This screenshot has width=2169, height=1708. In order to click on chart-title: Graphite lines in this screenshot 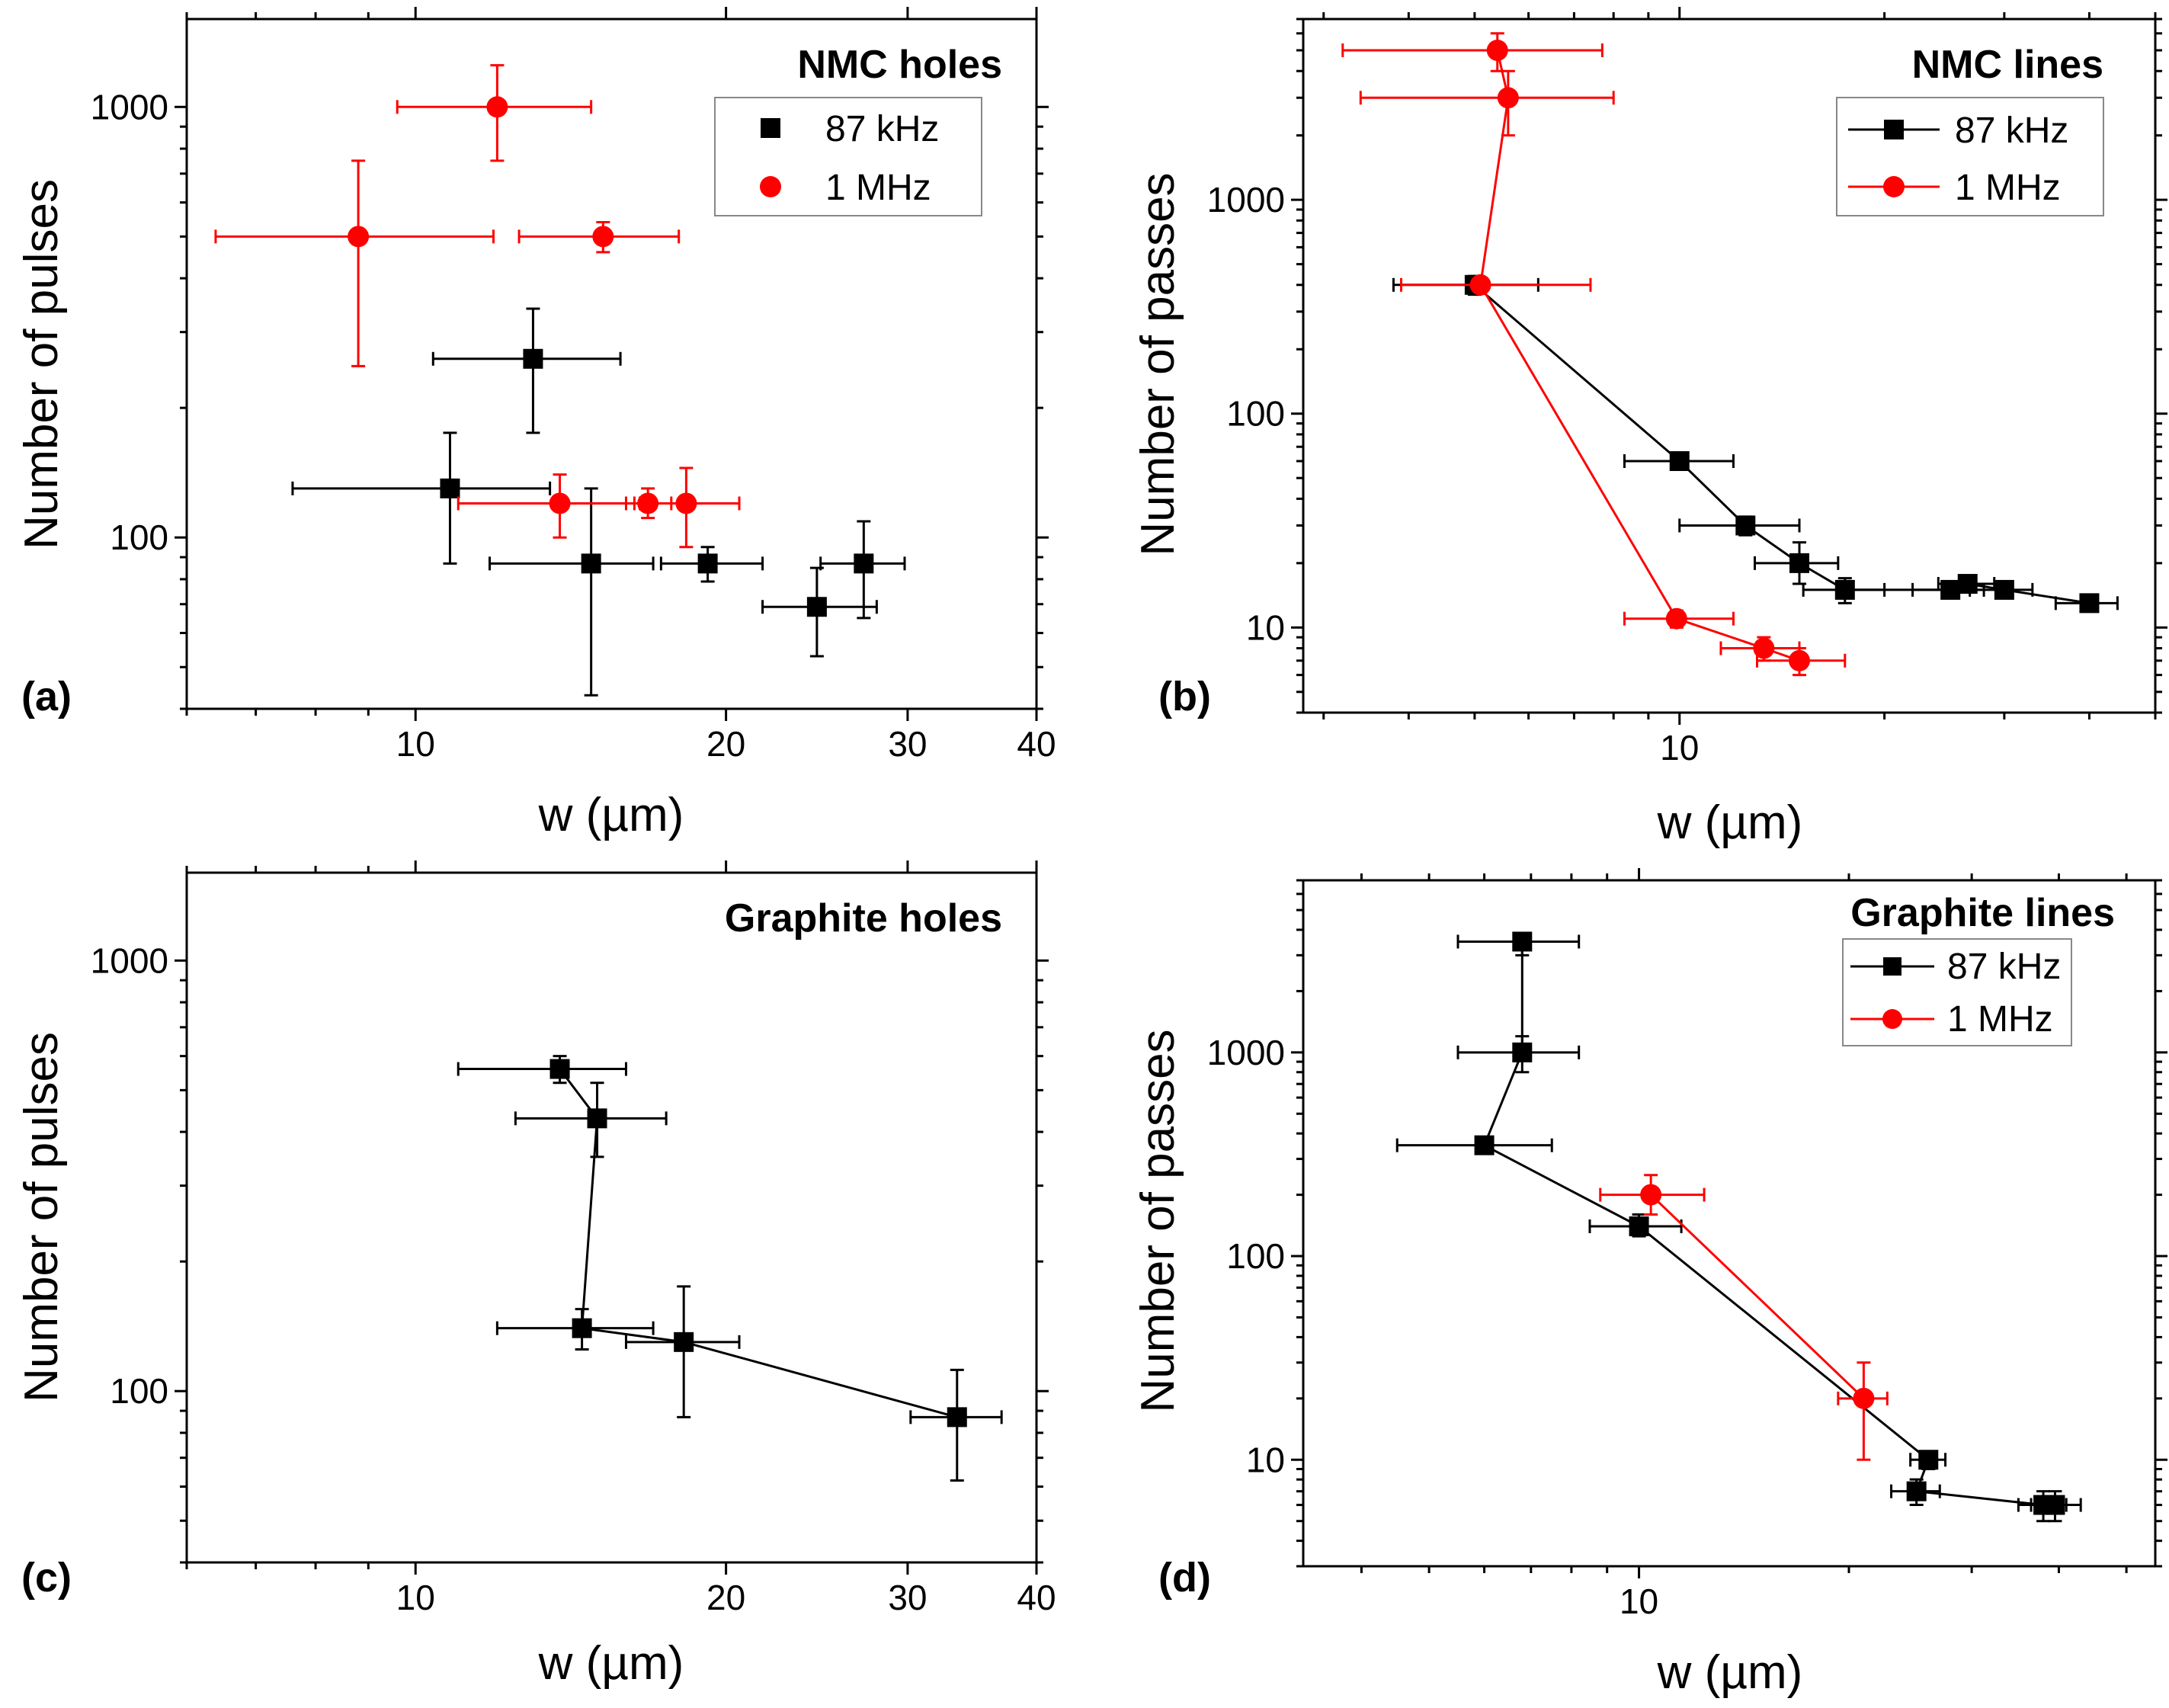, I will do `click(1982, 913)`.